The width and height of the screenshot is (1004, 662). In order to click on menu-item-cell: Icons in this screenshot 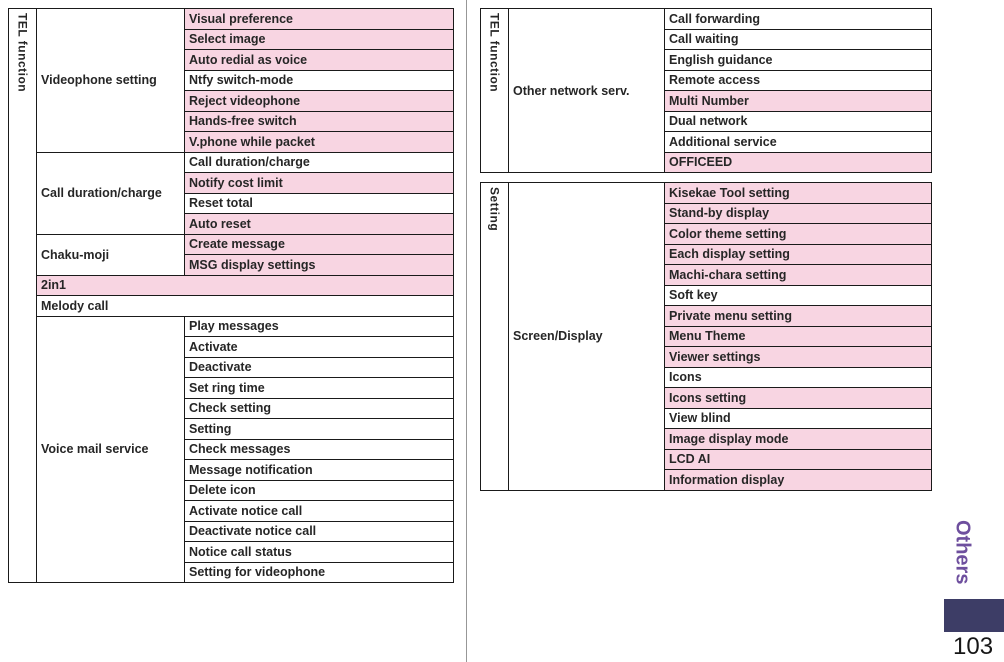, I will do `click(798, 377)`.